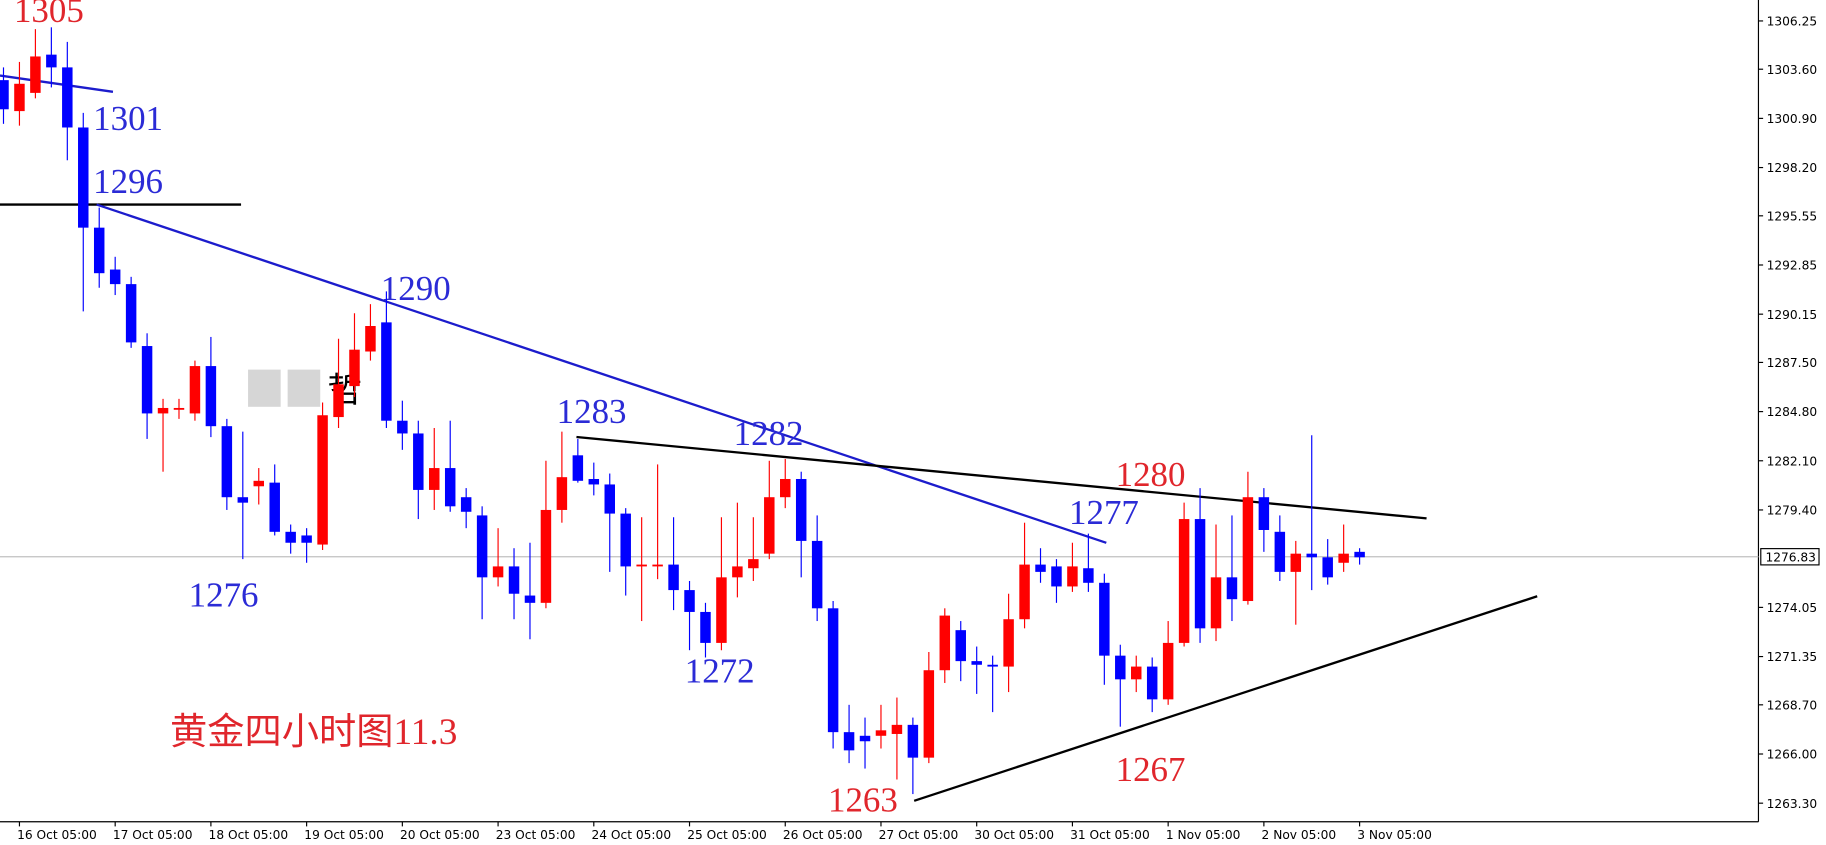  What do you see at coordinates (720, 670) in the screenshot?
I see `annotation: 1272` at bounding box center [720, 670].